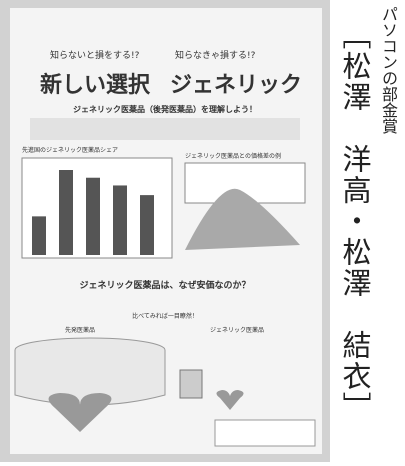 The image size is (405, 466). I want to click on subtitle: 比べてみれば一目瞭然！, so click(165, 316).